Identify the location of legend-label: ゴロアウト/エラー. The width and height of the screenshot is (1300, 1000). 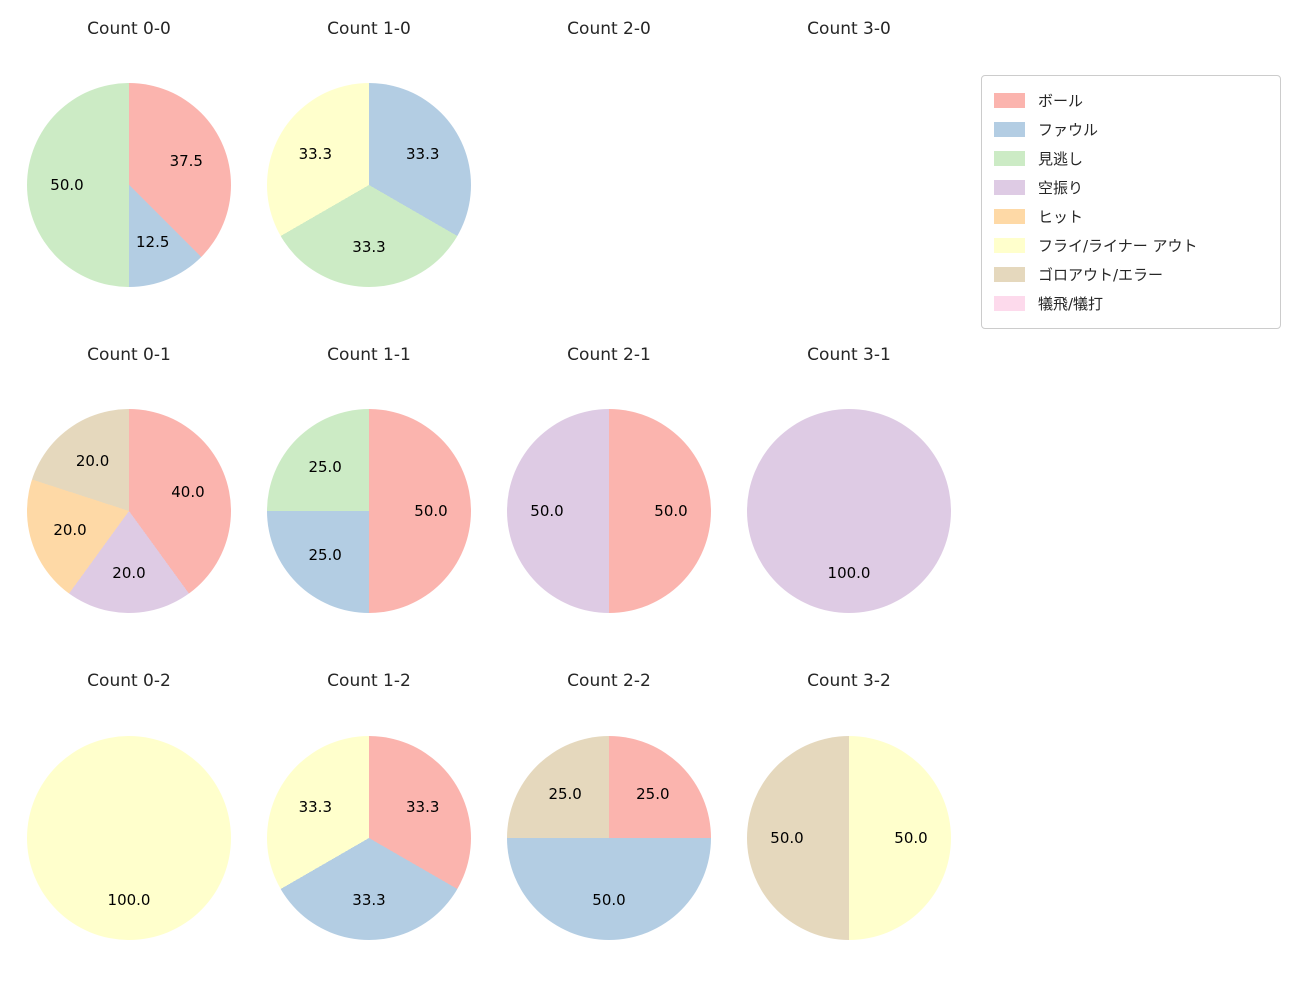
(1101, 275).